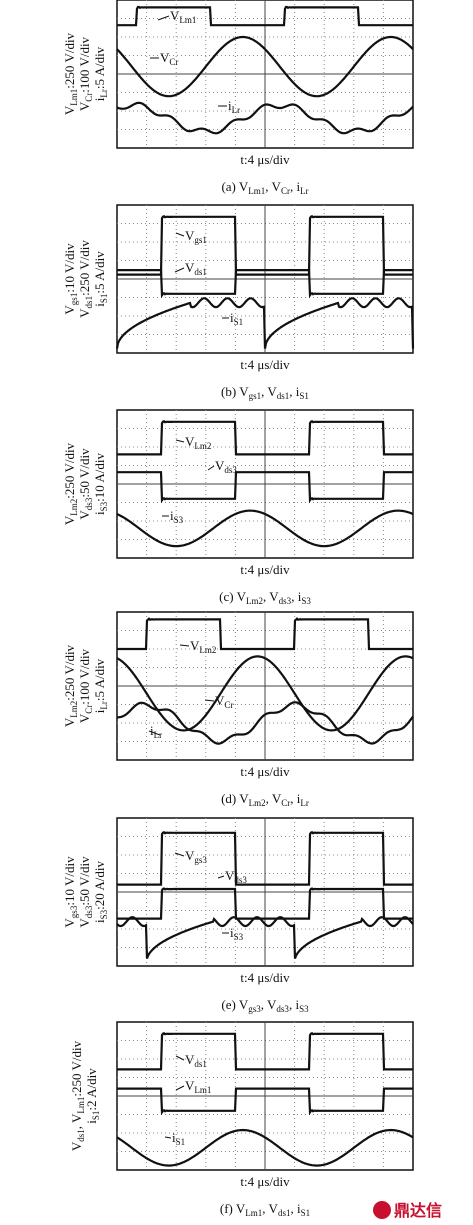 Image resolution: width=473 pixels, height=1225 pixels. What do you see at coordinates (84, 64) in the screenshot?
I see `text-segment: :100 V/div` at bounding box center [84, 64].